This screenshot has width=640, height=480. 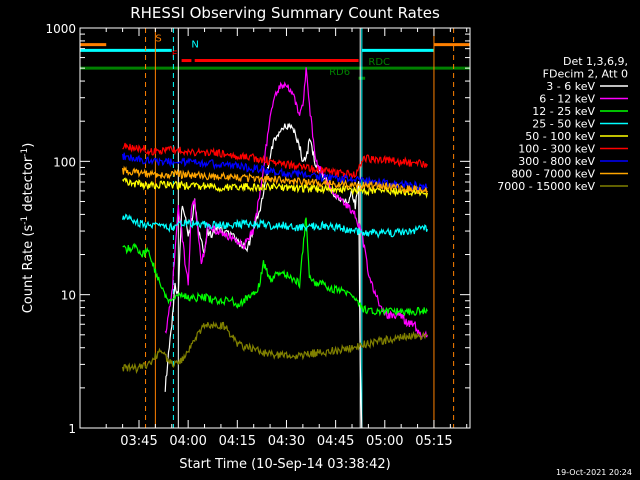 I want to click on legend-label: 12 - 25 keV, so click(x=563, y=111).